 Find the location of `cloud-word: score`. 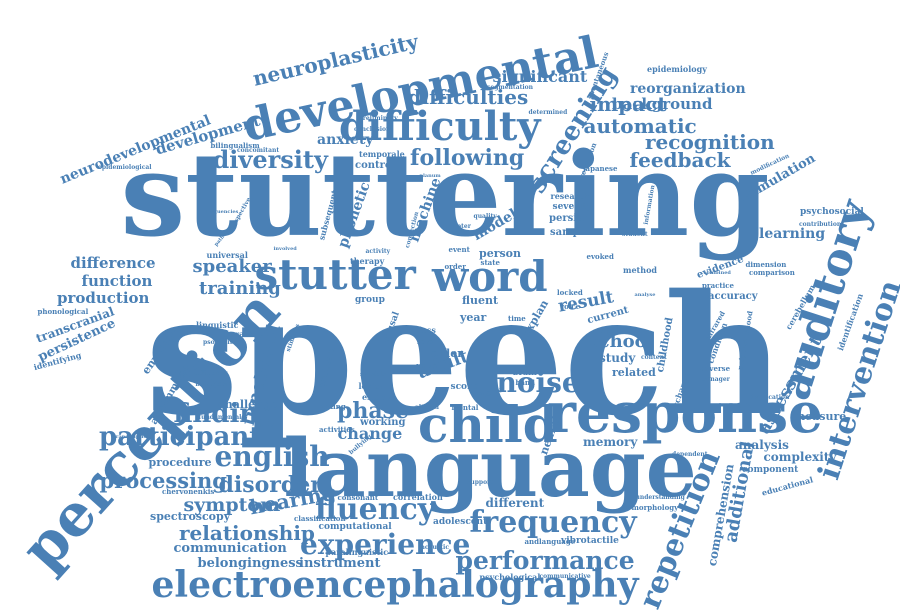

cloud-word: score is located at coordinates (464, 387).